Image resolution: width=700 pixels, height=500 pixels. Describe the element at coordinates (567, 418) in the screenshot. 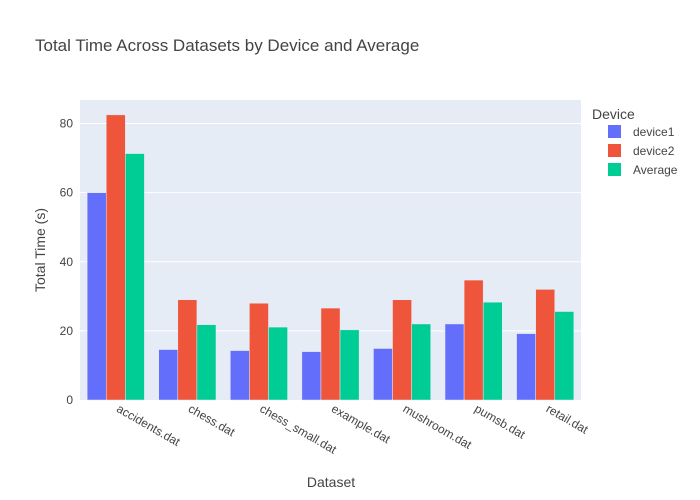

I see `x-tick-label: retail.dat` at that location.